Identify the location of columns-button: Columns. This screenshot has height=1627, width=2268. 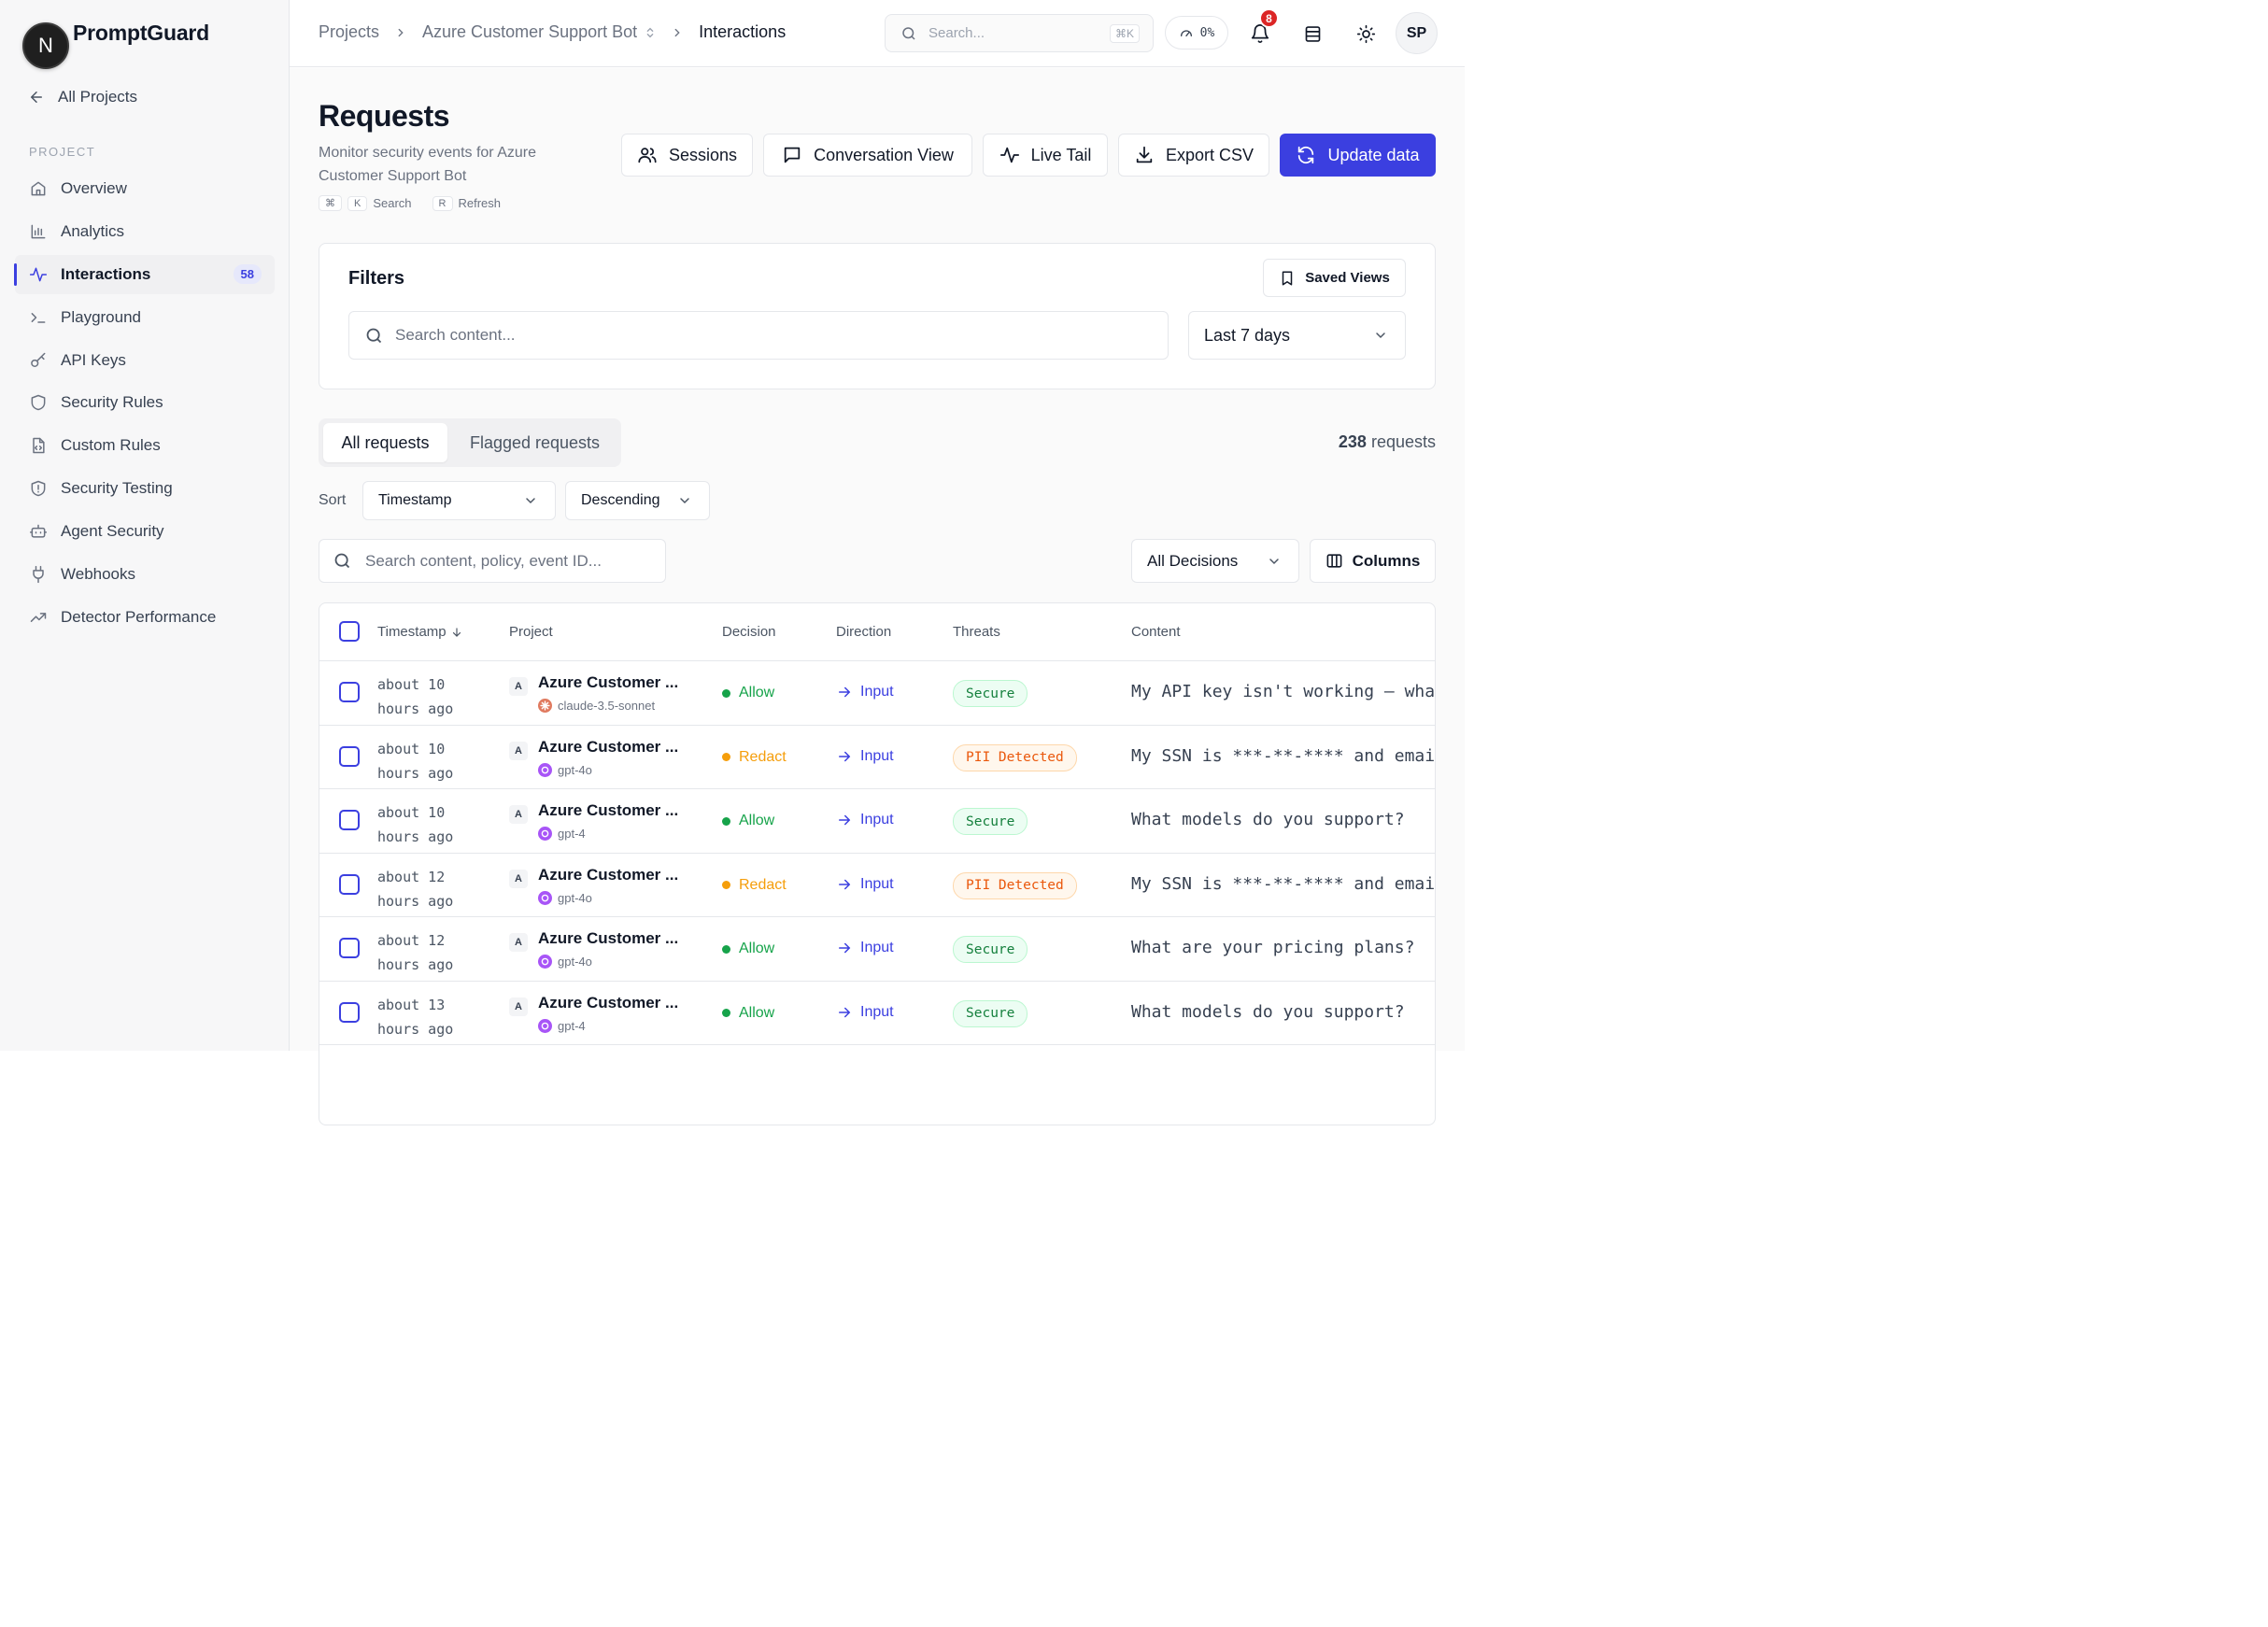
(1373, 561).